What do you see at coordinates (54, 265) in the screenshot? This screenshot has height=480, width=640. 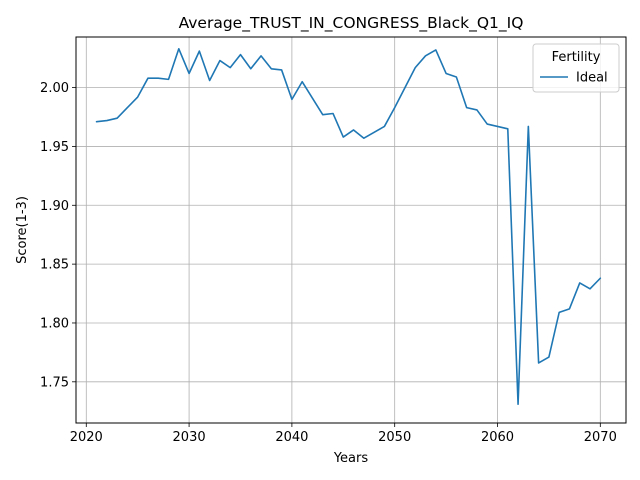 I see `y-tick-label: 1.85` at bounding box center [54, 265].